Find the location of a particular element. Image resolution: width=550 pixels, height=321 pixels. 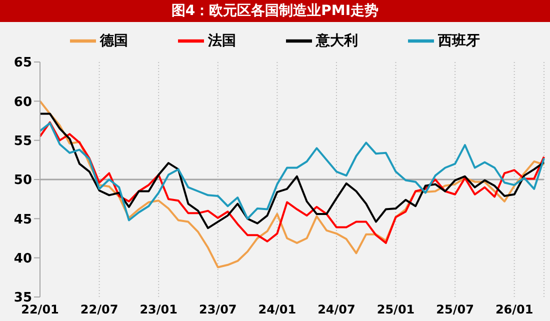

y-tick-label: 50 is located at coordinates (23, 180).